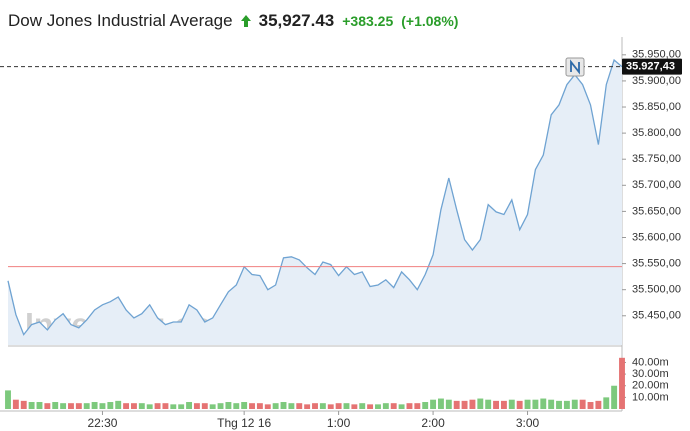 The image size is (690, 431). I want to click on change-percent: (+1.08%), so click(430, 21).